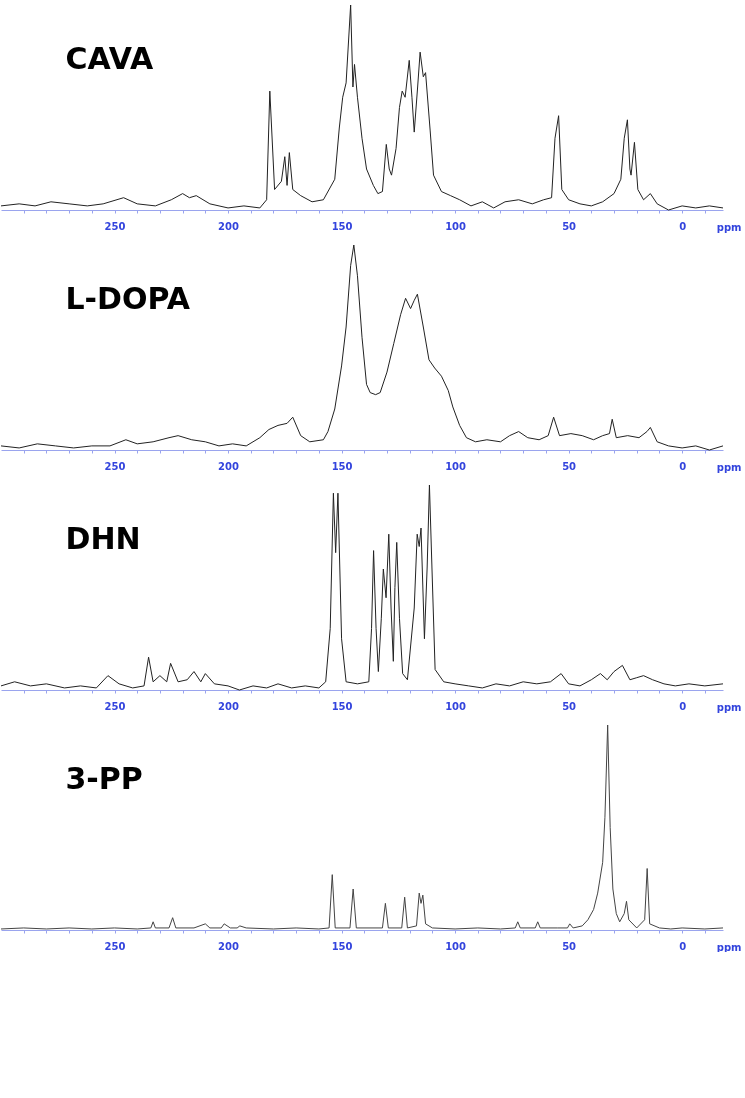 This screenshot has width=745, height=1098. What do you see at coordinates (109, 58) in the screenshot?
I see `text: CAVA` at bounding box center [109, 58].